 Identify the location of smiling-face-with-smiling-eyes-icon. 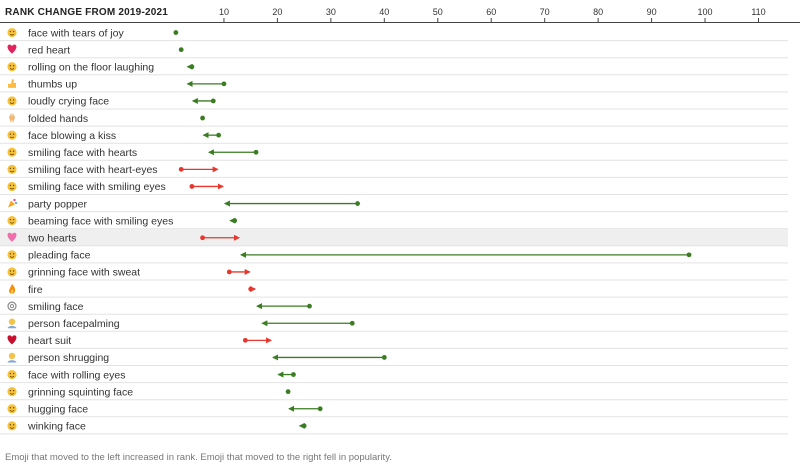
(12, 186).